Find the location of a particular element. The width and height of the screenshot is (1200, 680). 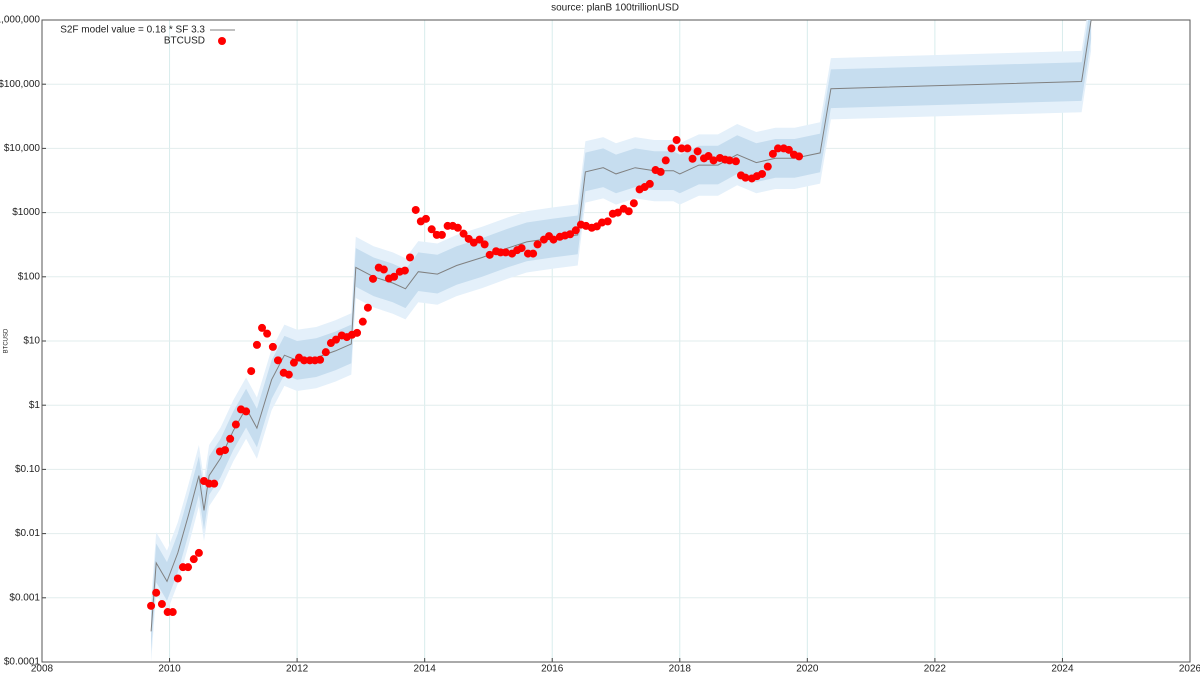

x-tick-label: 2024 is located at coordinates (1062, 669).